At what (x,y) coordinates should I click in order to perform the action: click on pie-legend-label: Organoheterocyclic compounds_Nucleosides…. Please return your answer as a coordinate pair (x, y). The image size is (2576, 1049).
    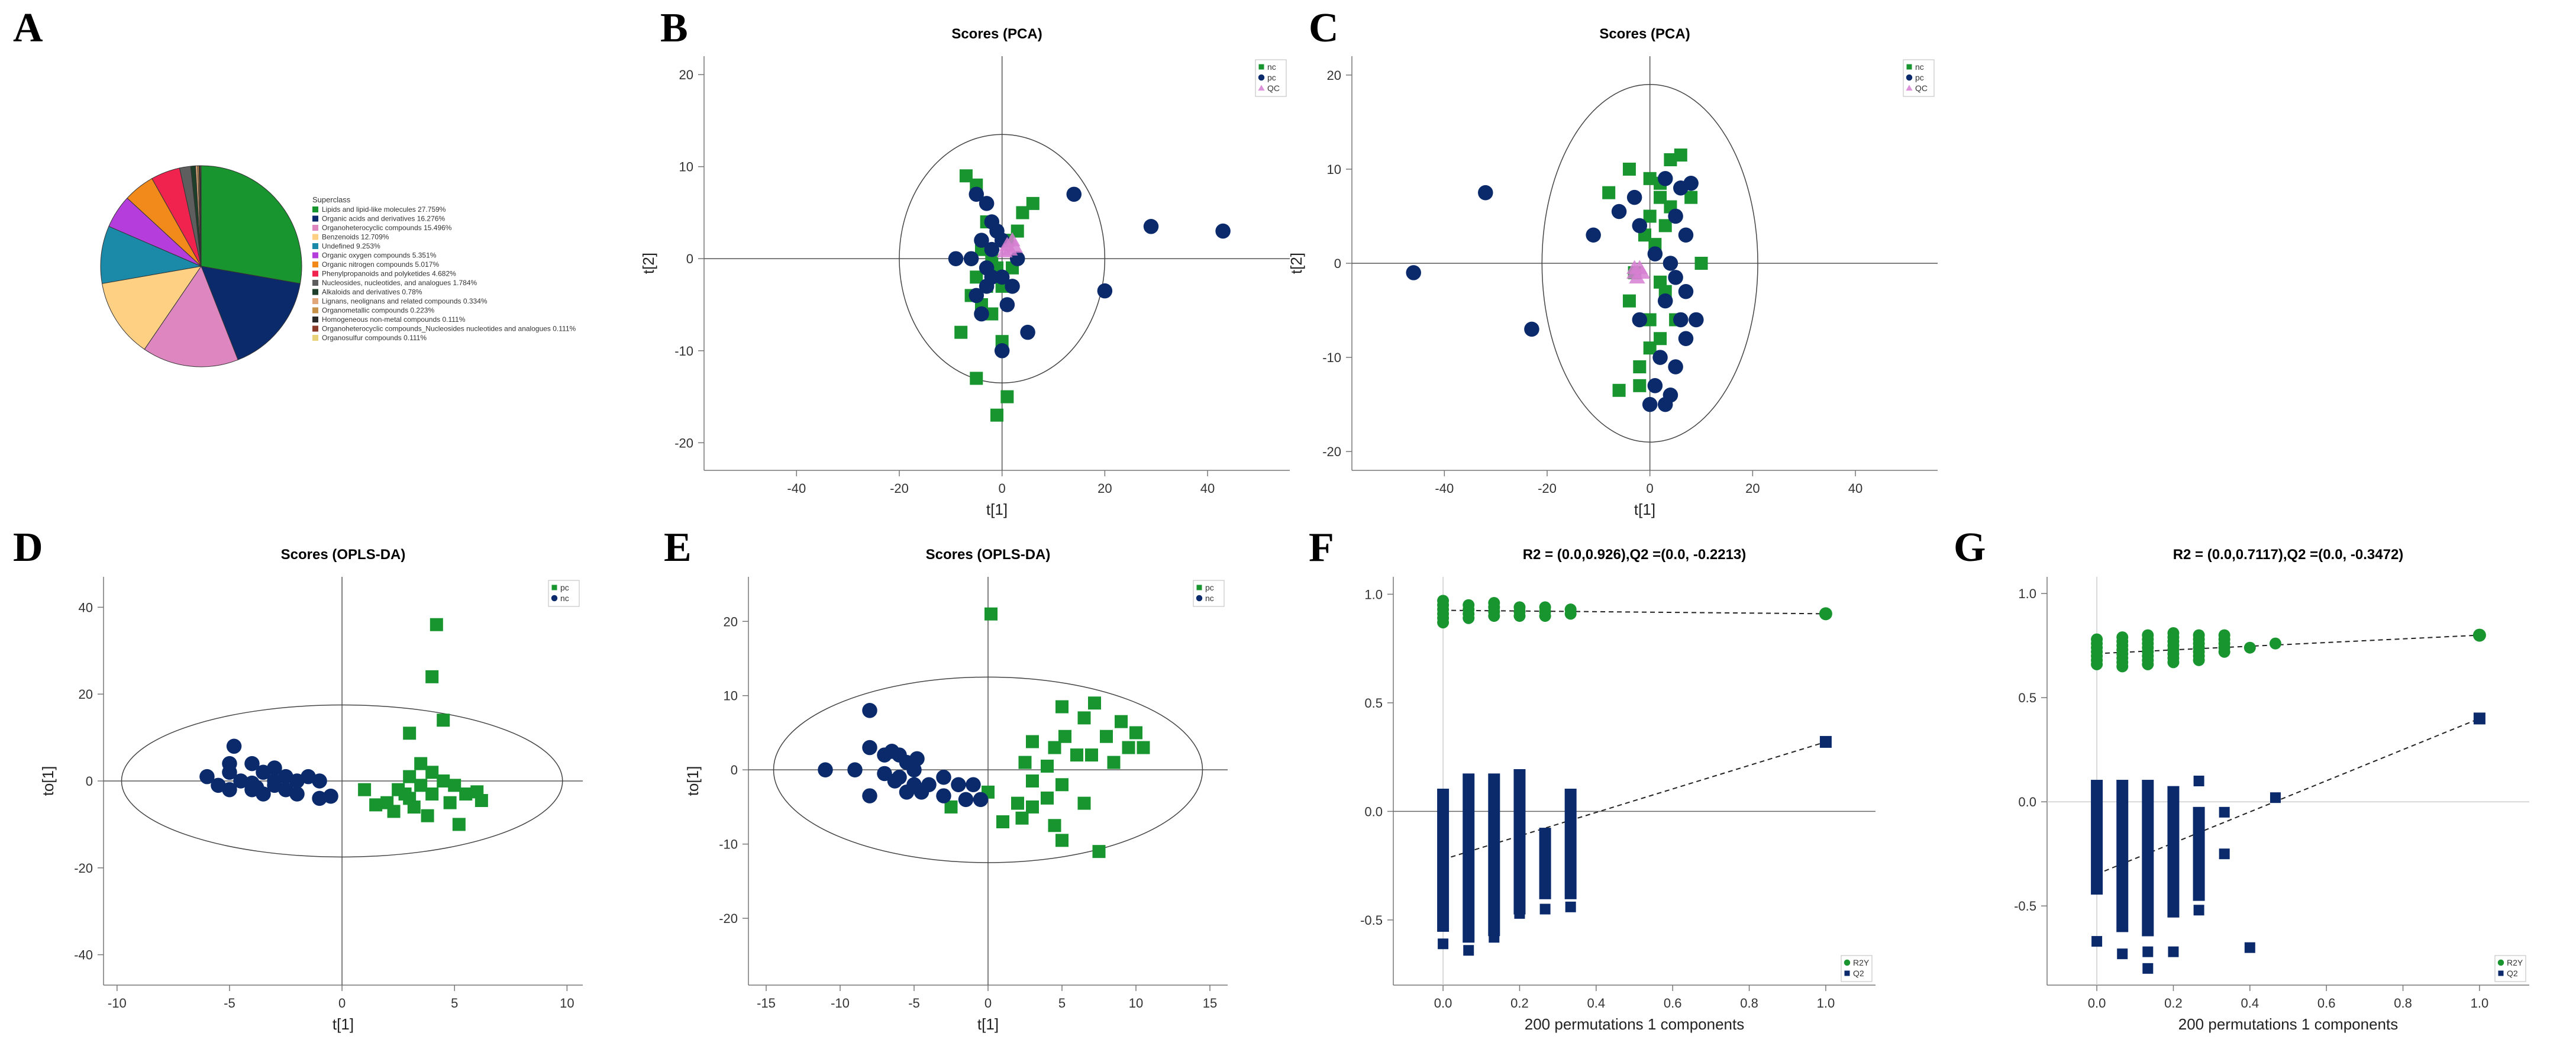
    Looking at the image, I should click on (449, 329).